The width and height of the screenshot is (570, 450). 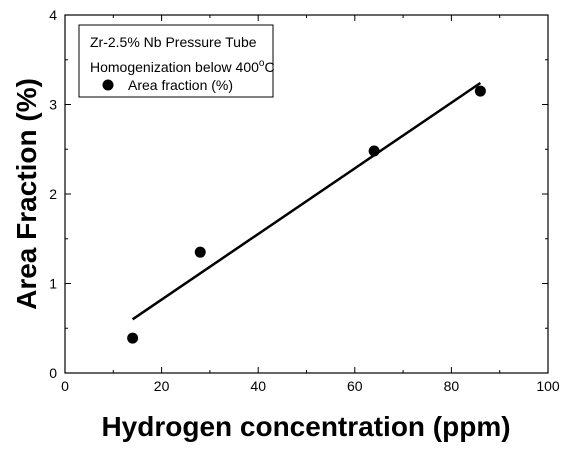 What do you see at coordinates (26, 194) in the screenshot?
I see `y-axis-title: Area Fraction (%)` at bounding box center [26, 194].